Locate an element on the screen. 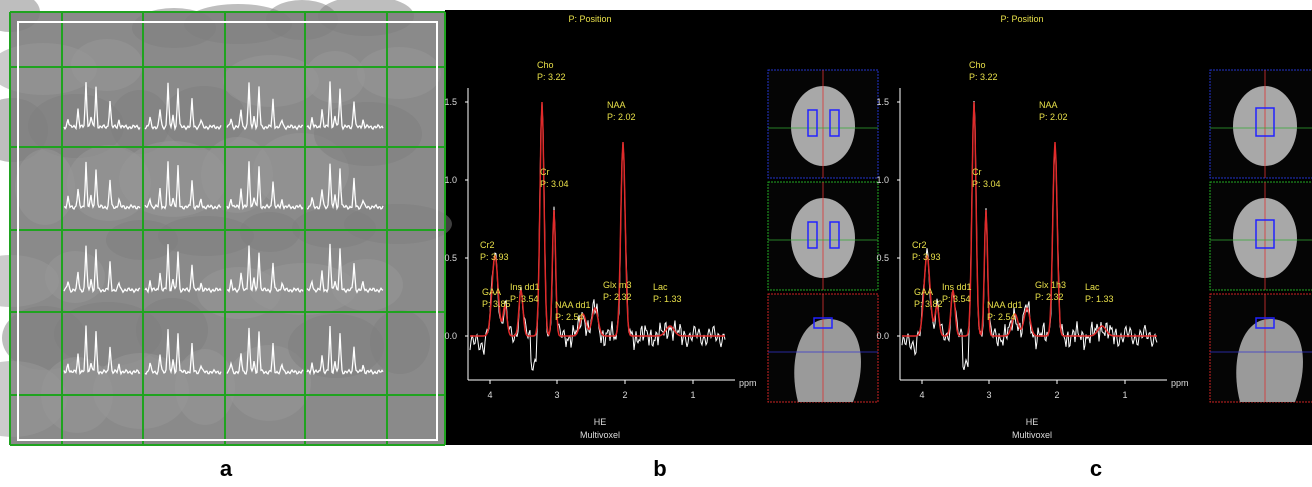 This screenshot has height=487, width=1312. peak-name: Glx m3 is located at coordinates (617, 285).